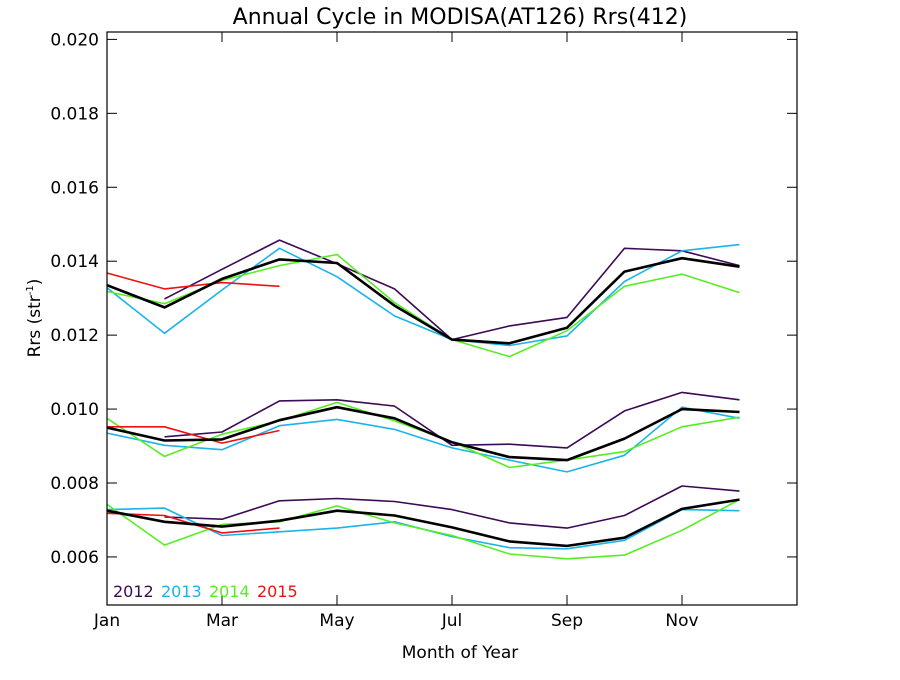 The image size is (900, 680). Describe the element at coordinates (205, 591) in the screenshot. I see `legend: 2012 2013 2014 2015` at that location.